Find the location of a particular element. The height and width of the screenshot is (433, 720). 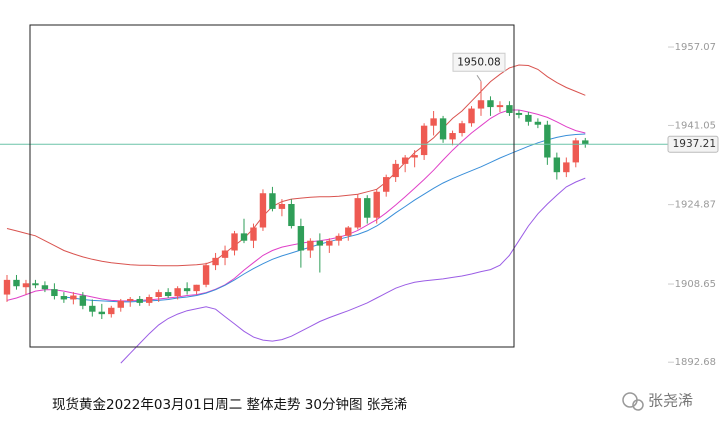

y-tick-label: 1941.05 is located at coordinates (695, 125).